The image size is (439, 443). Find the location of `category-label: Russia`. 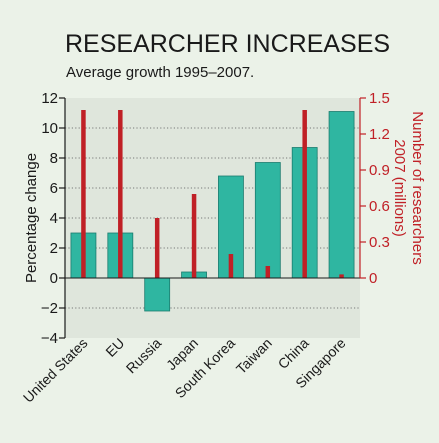

category-label: Russia is located at coordinates (144, 356).